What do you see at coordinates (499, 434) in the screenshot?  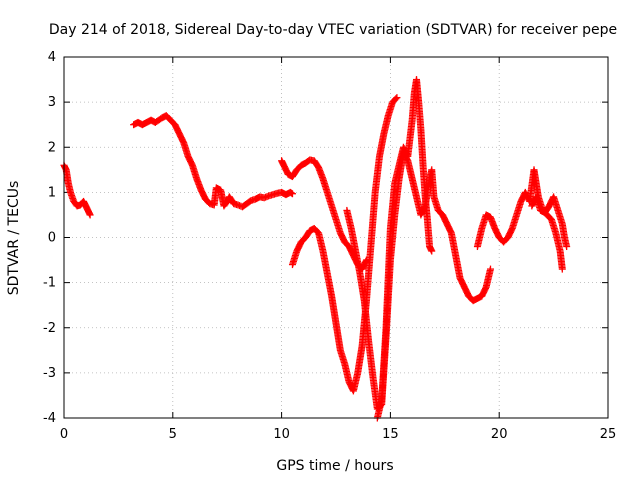 I see `x-tick-label: 20` at bounding box center [499, 434].